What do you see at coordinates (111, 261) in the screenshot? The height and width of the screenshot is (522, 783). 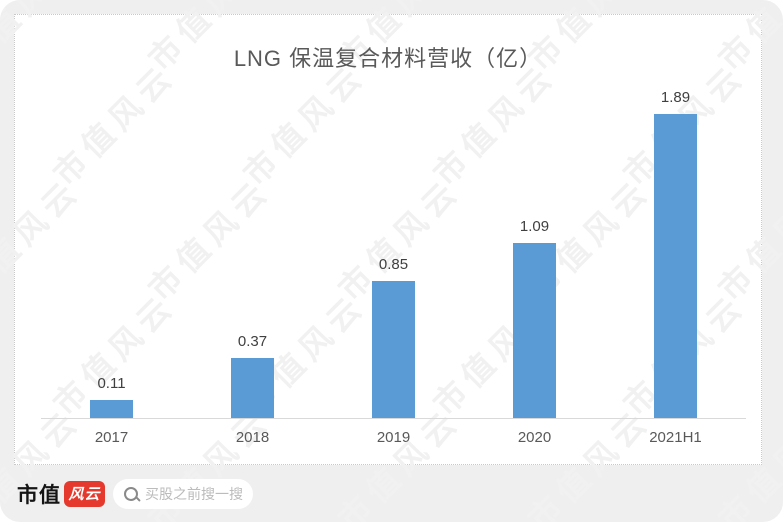 I see `bar-slot-2017: 0.11` at bounding box center [111, 261].